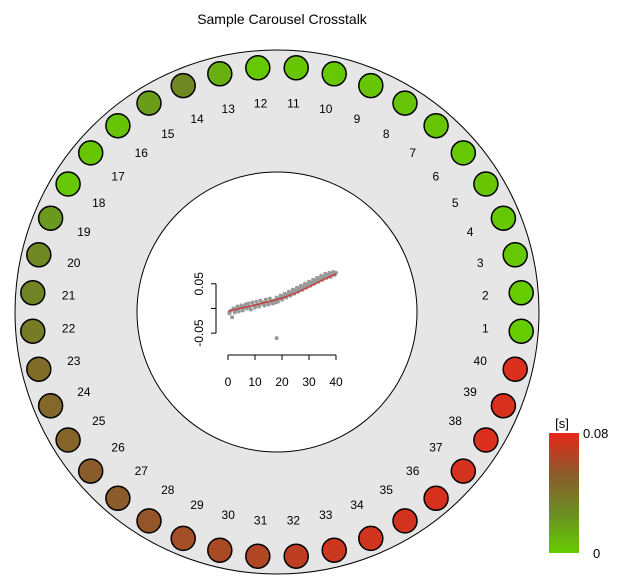 Image resolution: width=619 pixels, height=584 pixels. I want to click on position-label-30: 30, so click(229, 515).